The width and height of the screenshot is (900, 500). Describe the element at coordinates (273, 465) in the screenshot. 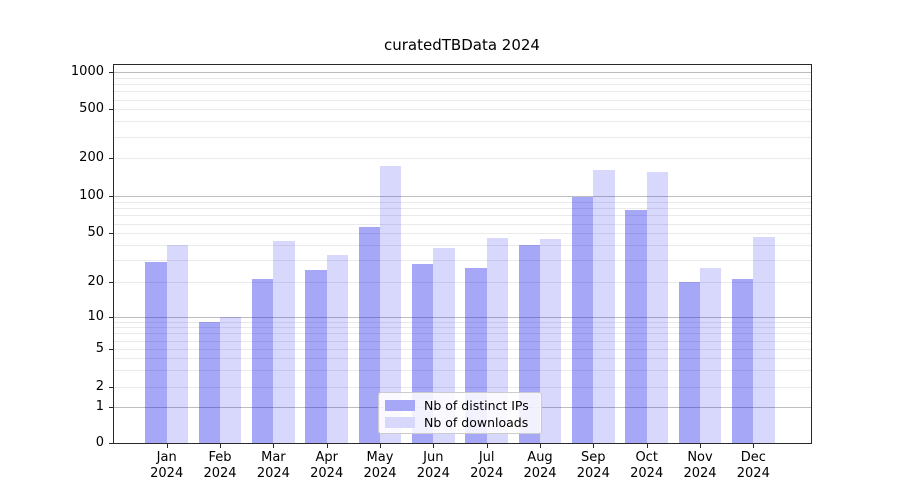

I see `x-tick-label-Mar: Mar 2024` at that location.